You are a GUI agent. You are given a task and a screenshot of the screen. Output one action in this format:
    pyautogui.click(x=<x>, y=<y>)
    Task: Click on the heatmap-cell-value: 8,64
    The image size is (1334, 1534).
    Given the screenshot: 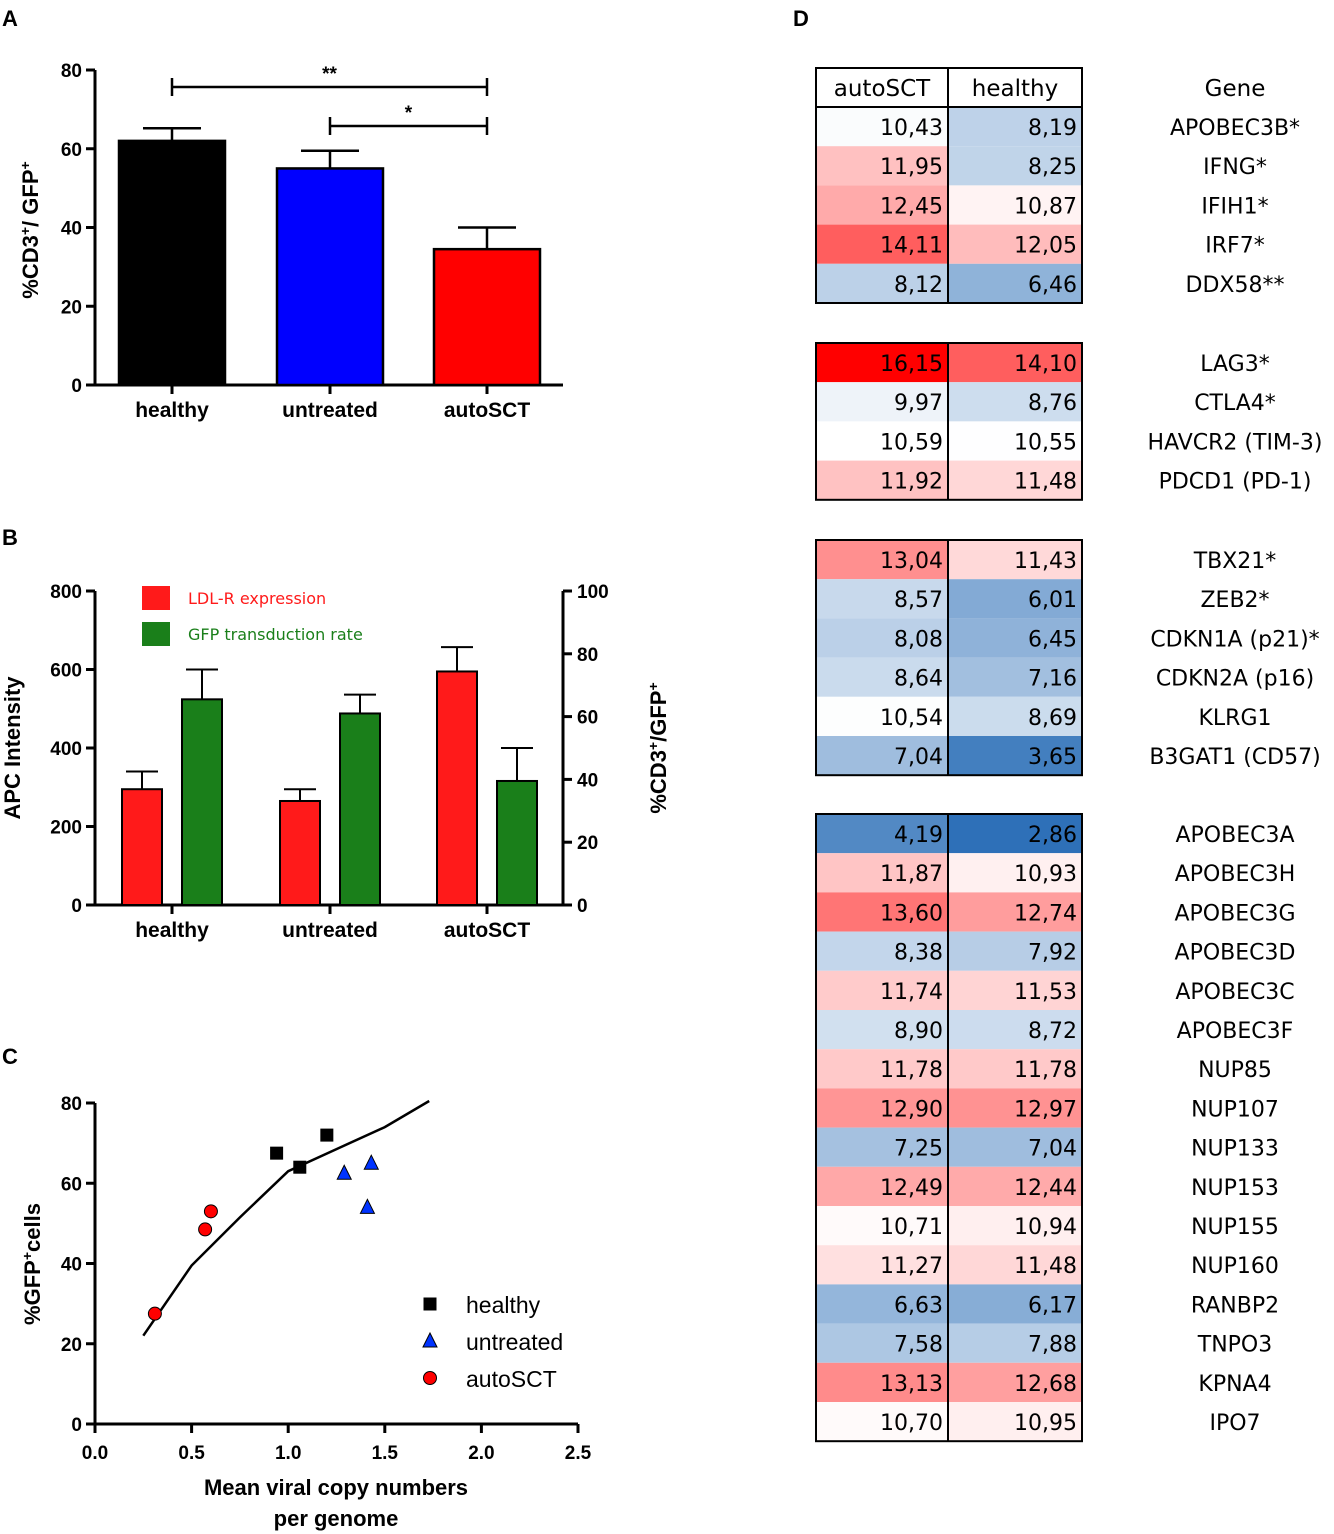 What is the action you would take?
    pyautogui.click(x=918, y=679)
    